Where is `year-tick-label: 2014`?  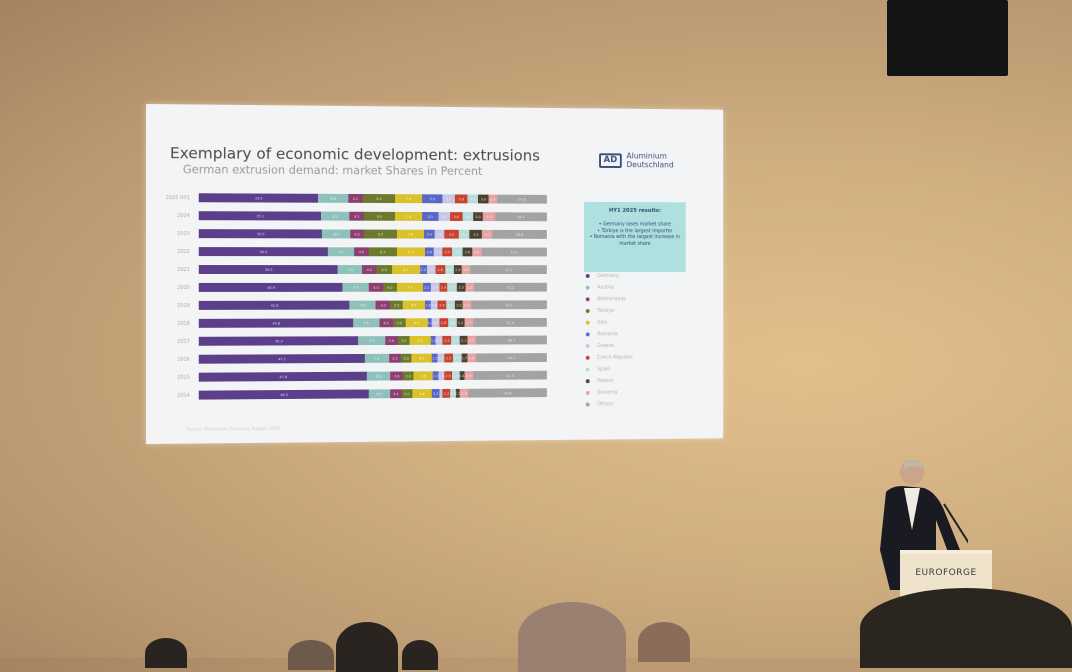
year-tick-label: 2014 is located at coordinates (183, 395).